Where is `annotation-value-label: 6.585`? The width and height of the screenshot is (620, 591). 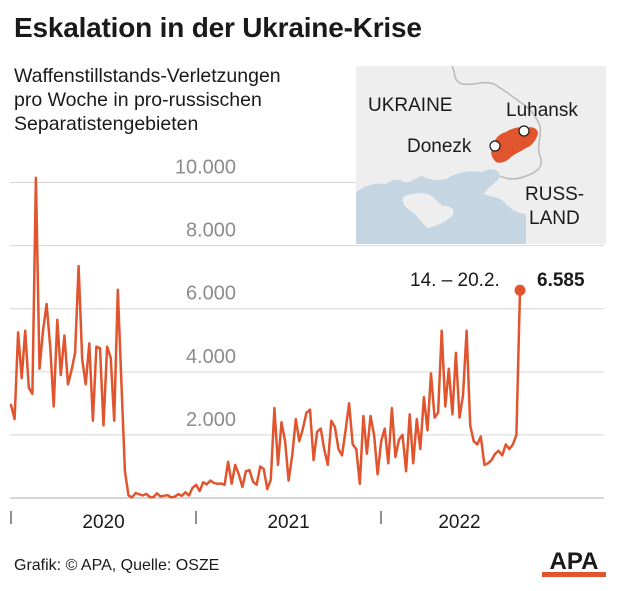
annotation-value-label: 6.585 is located at coordinates (561, 280).